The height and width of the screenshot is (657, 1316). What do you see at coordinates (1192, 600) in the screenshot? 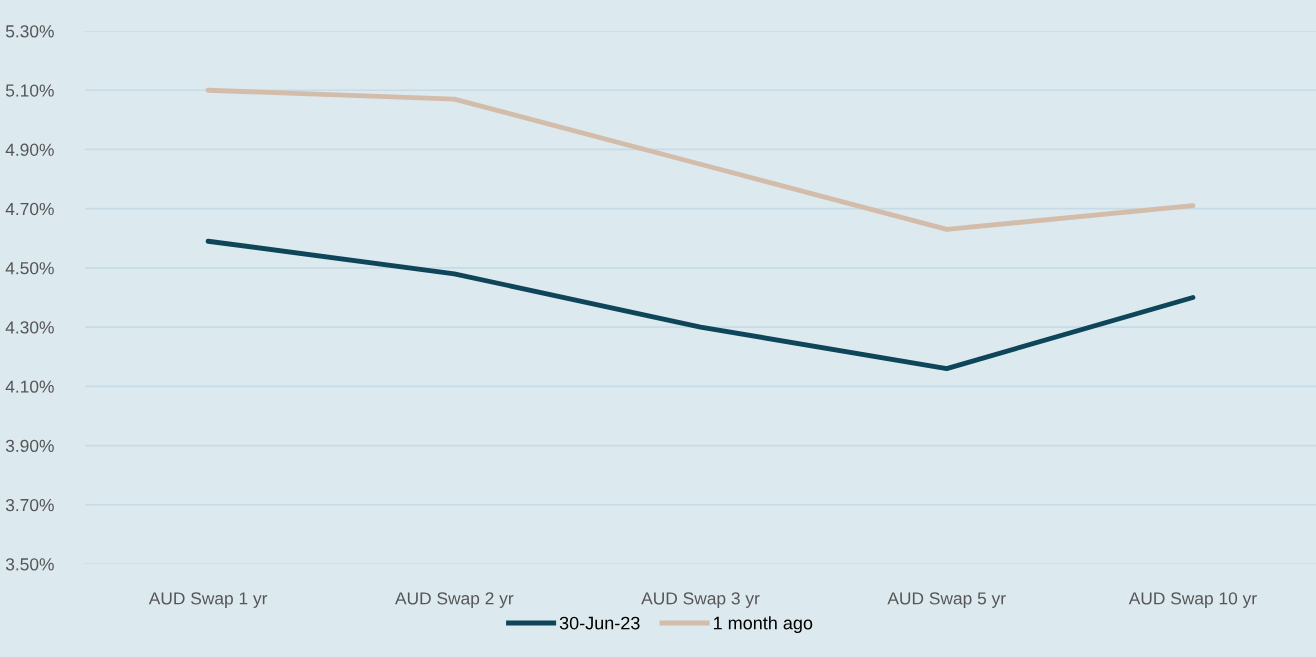
I see `x-tick-label: AUD Swap 10 yr` at bounding box center [1192, 600].